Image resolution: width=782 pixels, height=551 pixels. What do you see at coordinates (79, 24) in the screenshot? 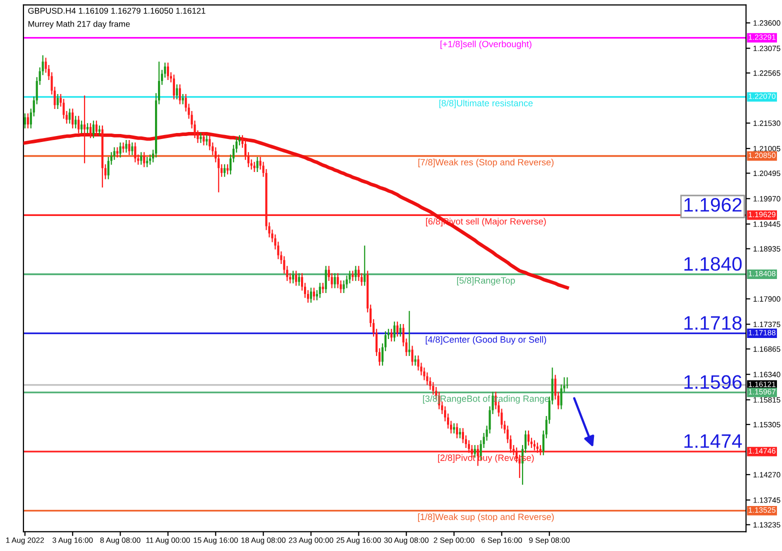
I see `text: Murrey Math 217 day frame` at bounding box center [79, 24].